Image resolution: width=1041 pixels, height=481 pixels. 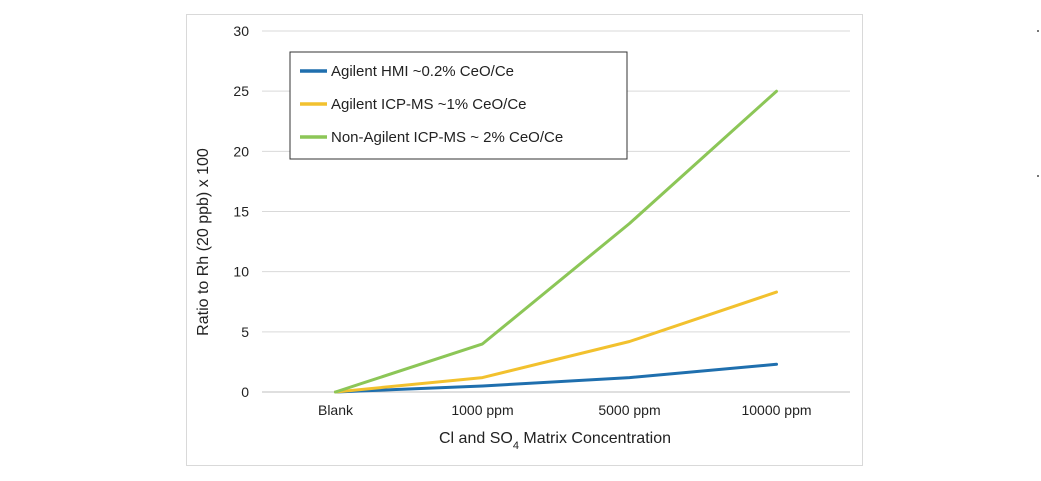 I want to click on y-tick-label: 15, so click(x=241, y=212).